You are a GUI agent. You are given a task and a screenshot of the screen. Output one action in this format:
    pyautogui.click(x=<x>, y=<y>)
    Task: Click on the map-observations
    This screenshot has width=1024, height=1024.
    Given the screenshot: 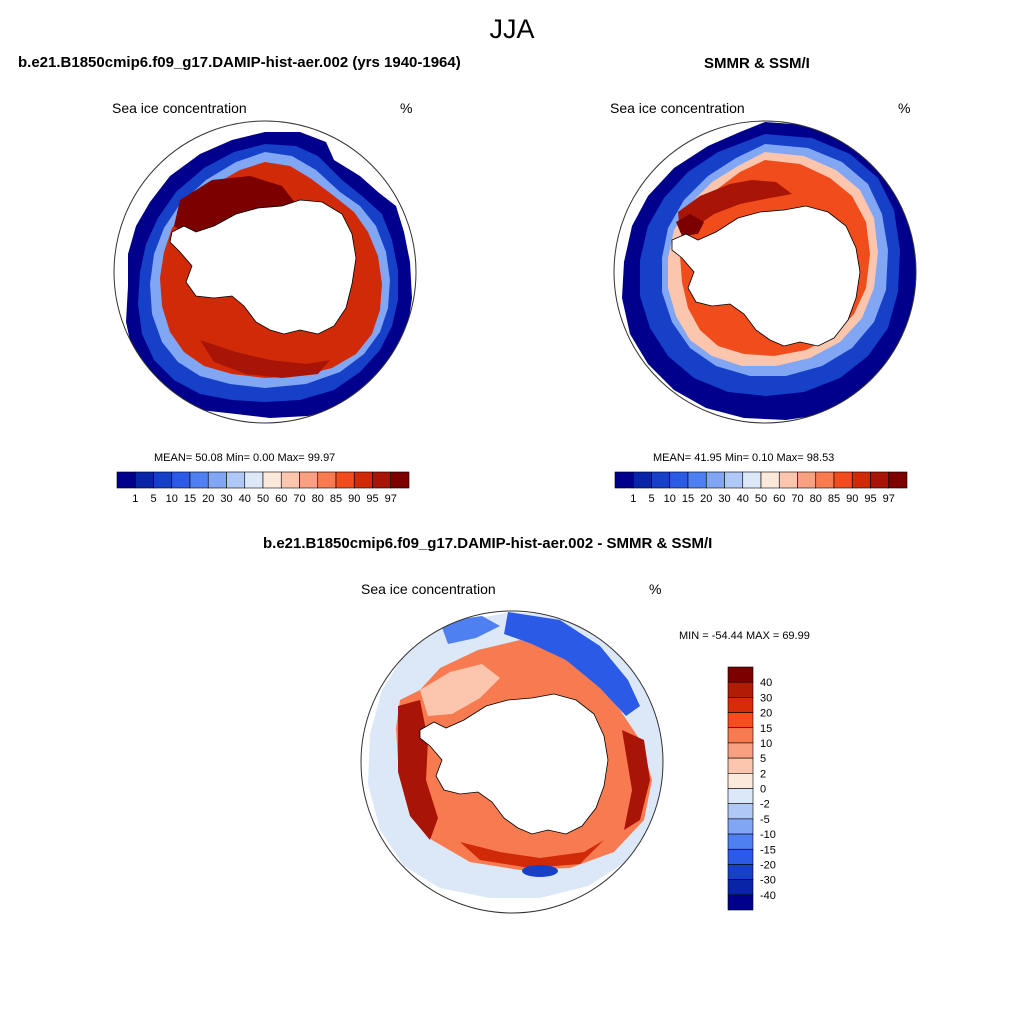 What is the action you would take?
    pyautogui.click(x=765, y=272)
    